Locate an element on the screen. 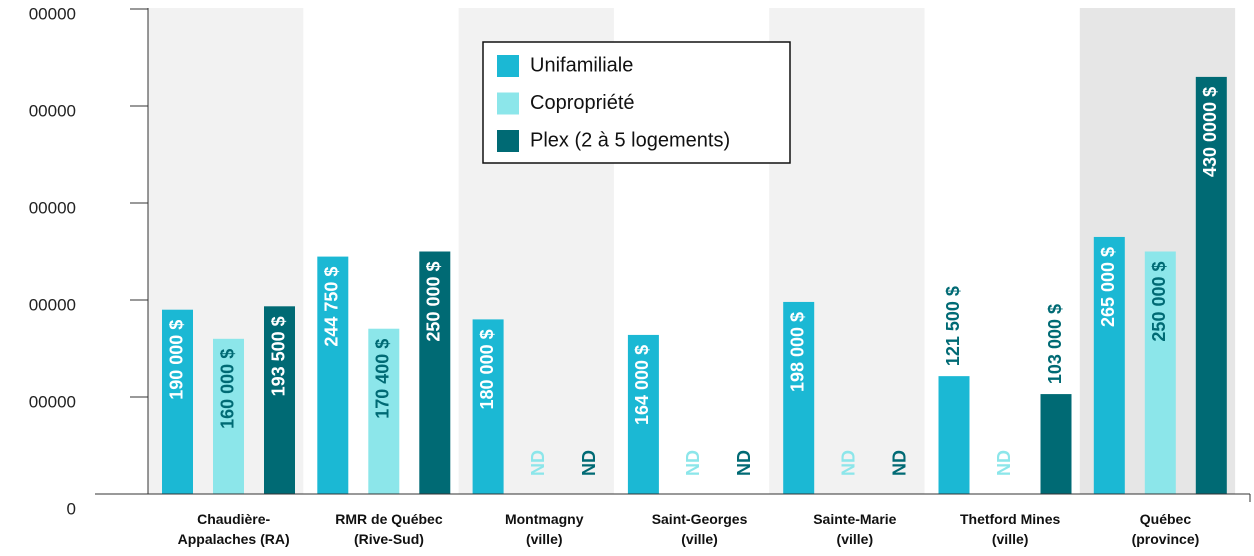 The width and height of the screenshot is (1254, 556). value-label: 193 500 $ is located at coordinates (278, 356).